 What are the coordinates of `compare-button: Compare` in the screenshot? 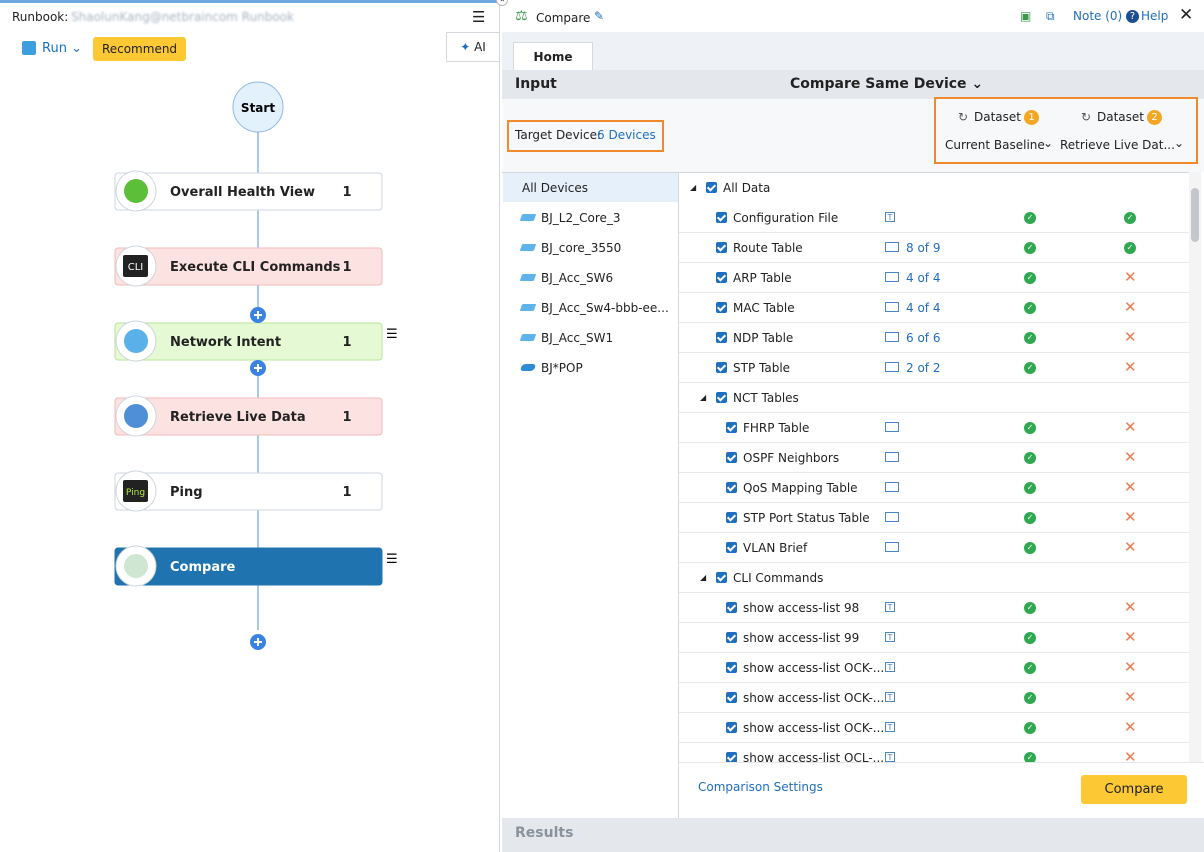 It's located at (1134, 789).